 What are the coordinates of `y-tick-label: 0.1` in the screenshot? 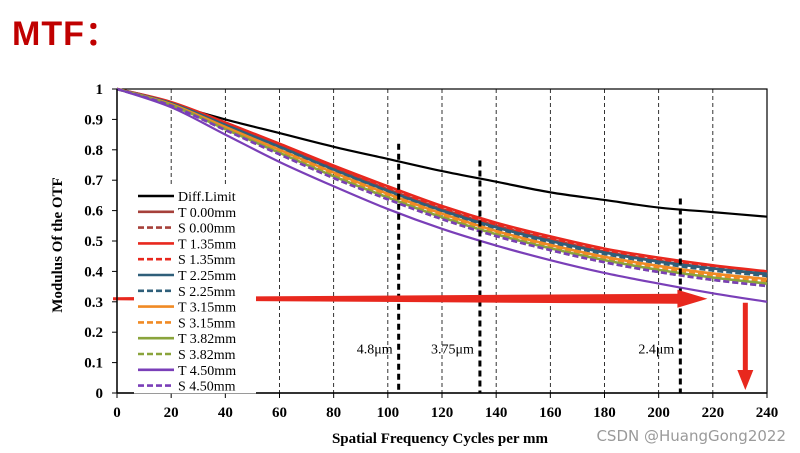 It's located at (93, 364).